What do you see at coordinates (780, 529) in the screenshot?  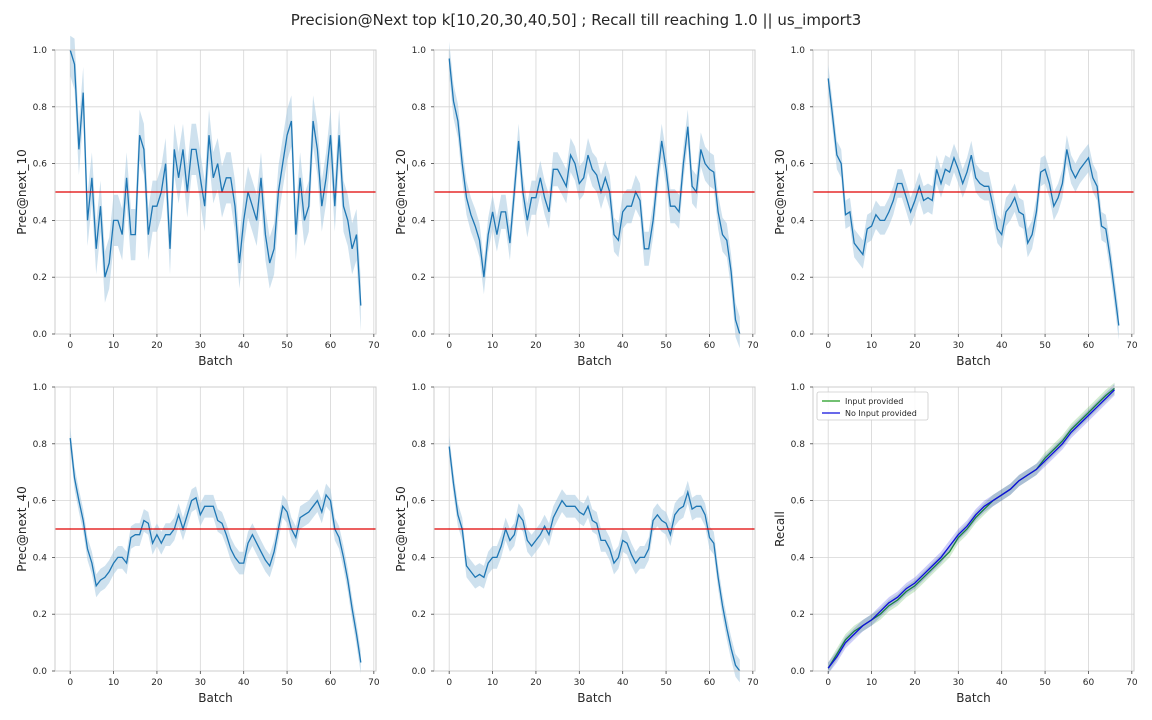 I see `y-axis-label: Recall` at bounding box center [780, 529].